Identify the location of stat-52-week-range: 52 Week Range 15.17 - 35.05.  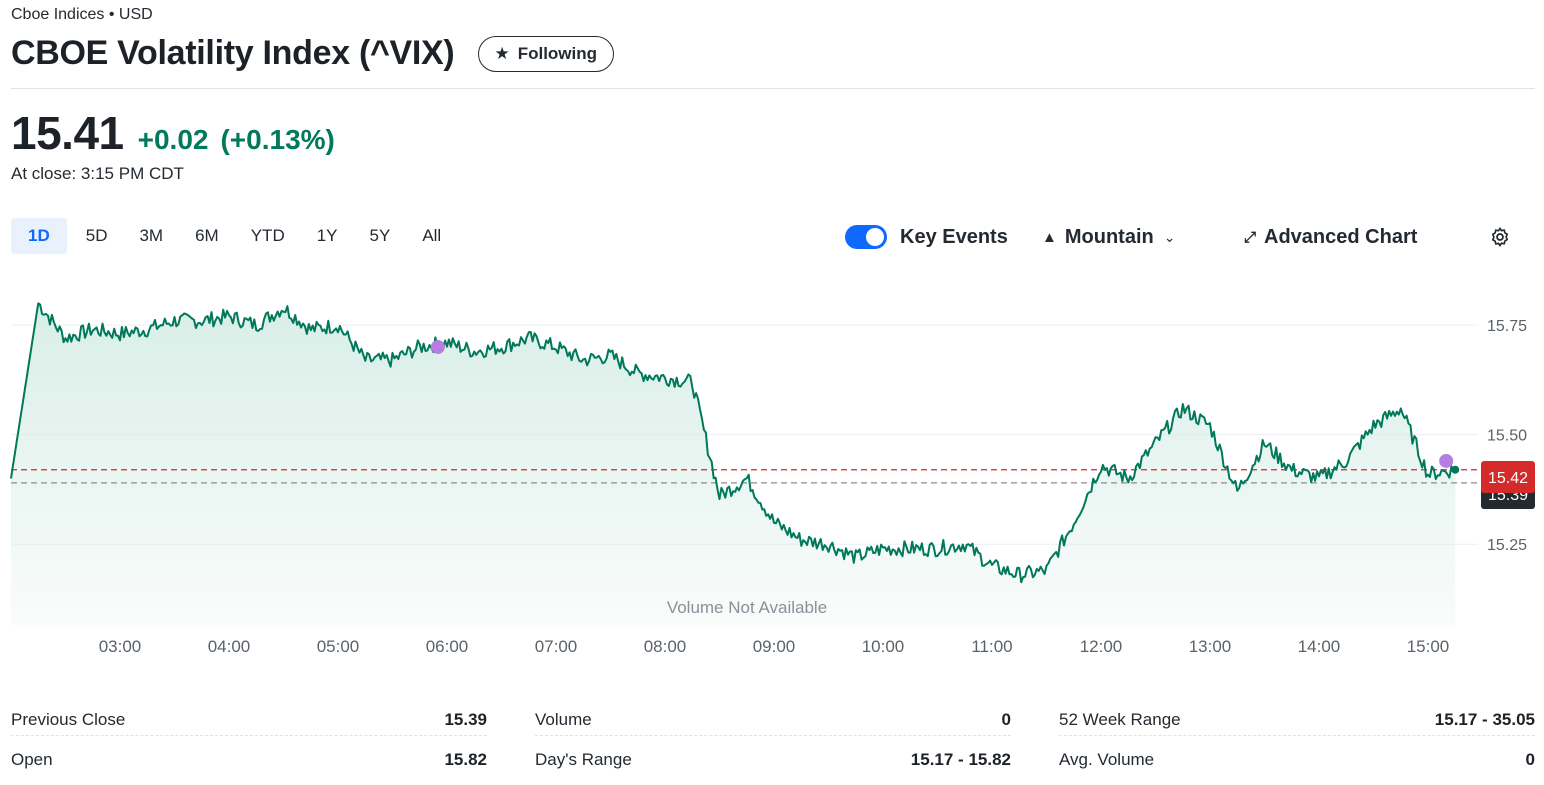
(1297, 721).